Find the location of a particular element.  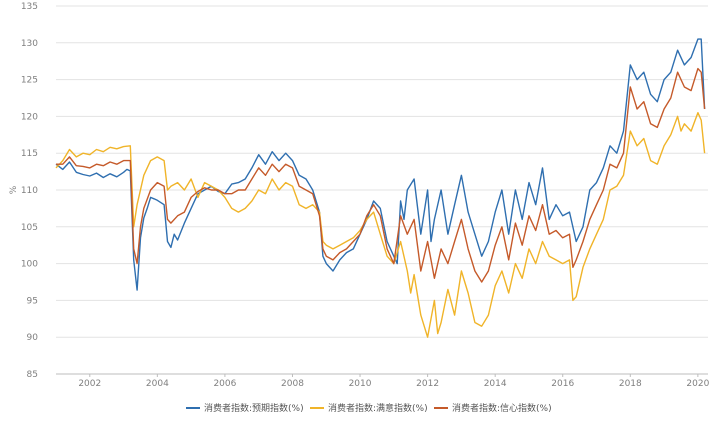

legend-item-2: 消费者指数:满意指数(%) is located at coordinates (369, 408).